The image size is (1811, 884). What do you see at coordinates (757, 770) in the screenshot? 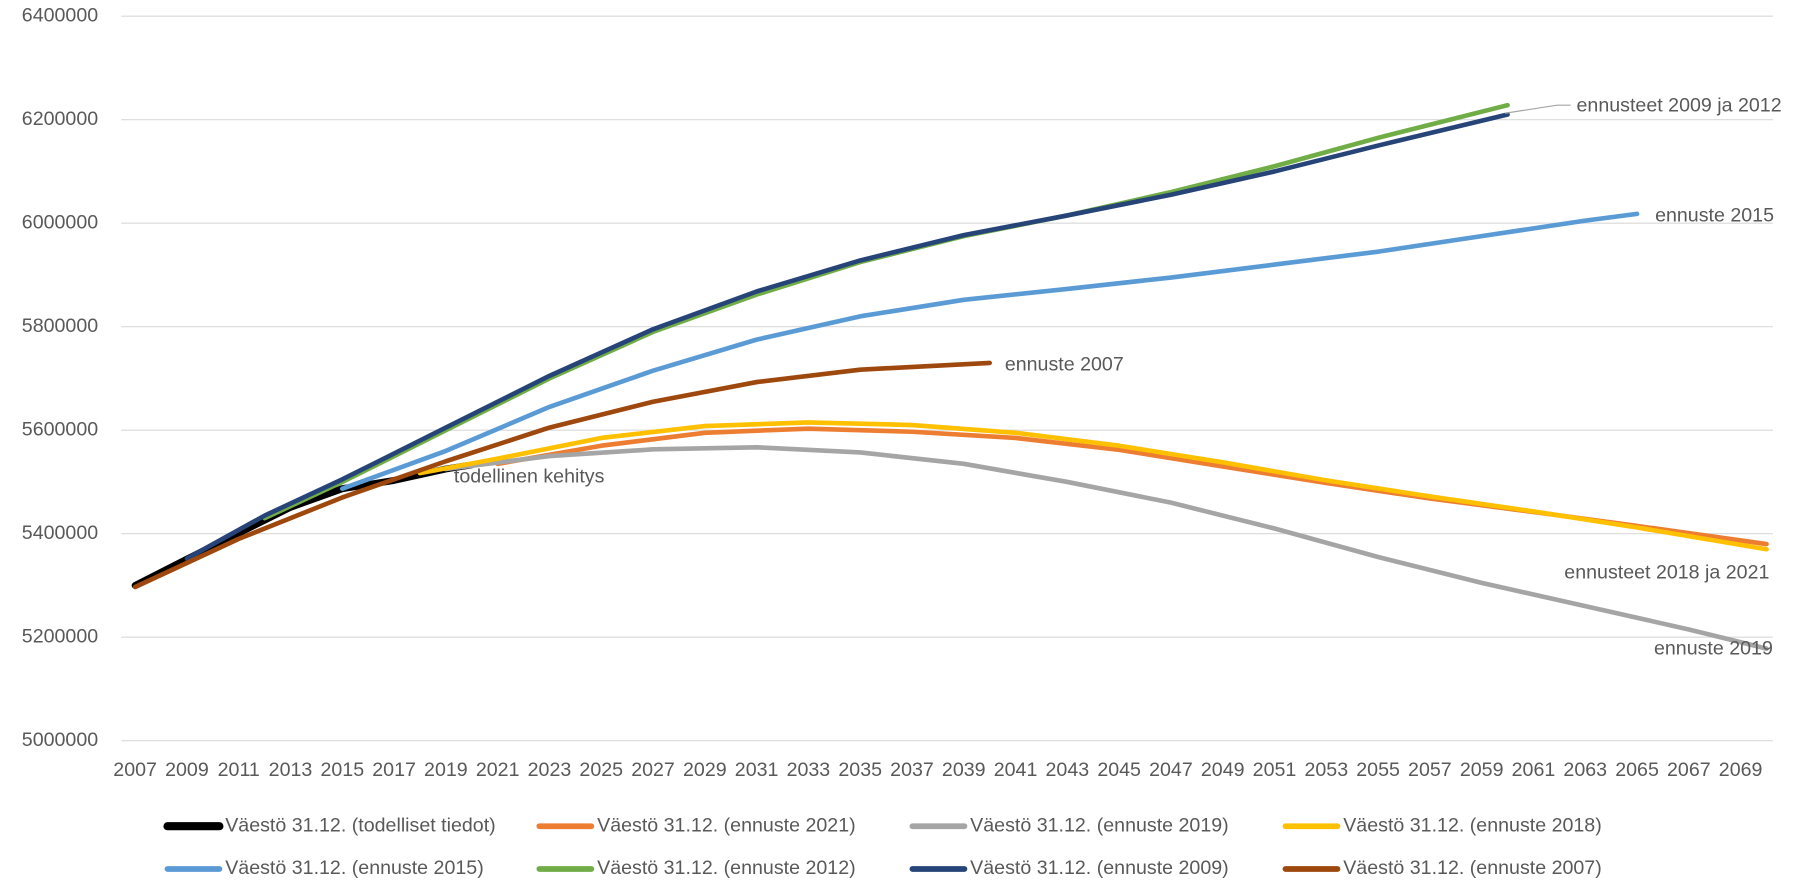
I see `x-tick-label: 2031` at bounding box center [757, 770].